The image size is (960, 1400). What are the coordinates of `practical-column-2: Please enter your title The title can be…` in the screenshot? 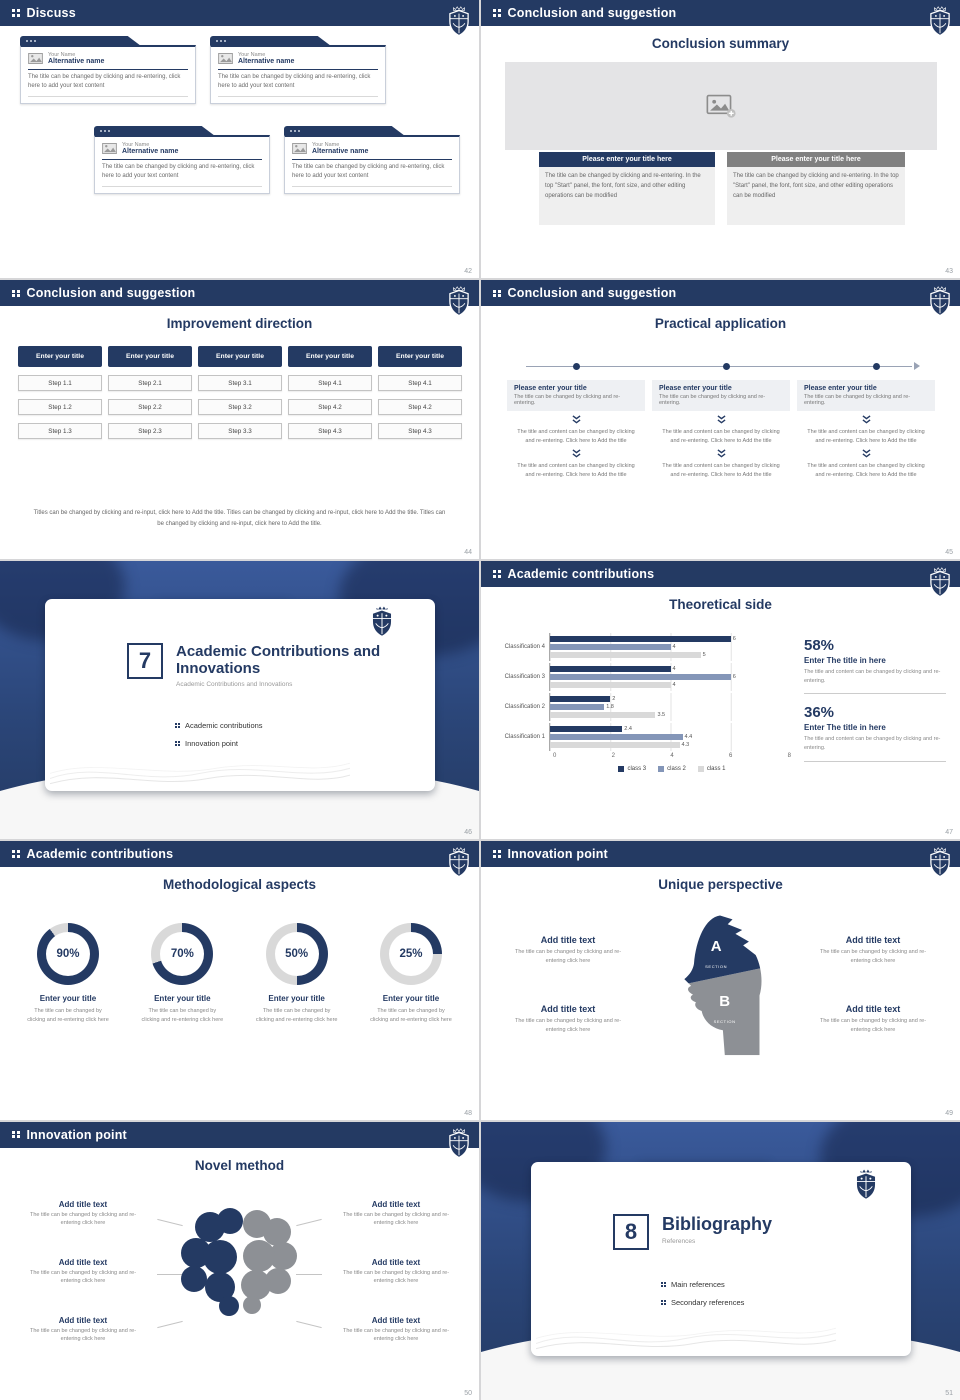 It's located at (721, 429).